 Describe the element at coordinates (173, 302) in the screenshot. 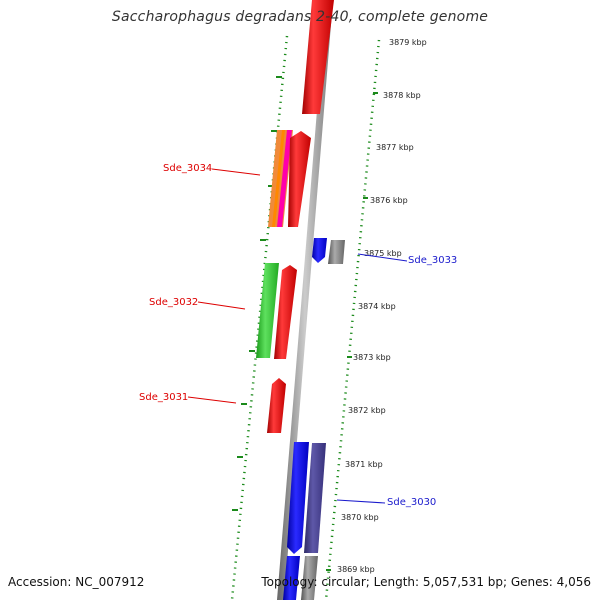

I see `gene-label-sde-3032: Sde_3032` at that location.